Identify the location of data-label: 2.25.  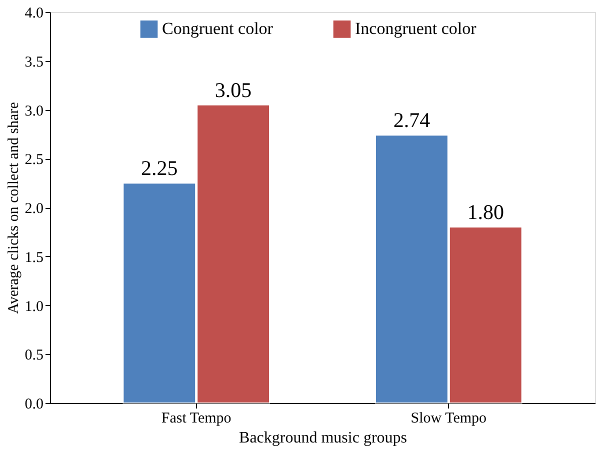
(159, 168).